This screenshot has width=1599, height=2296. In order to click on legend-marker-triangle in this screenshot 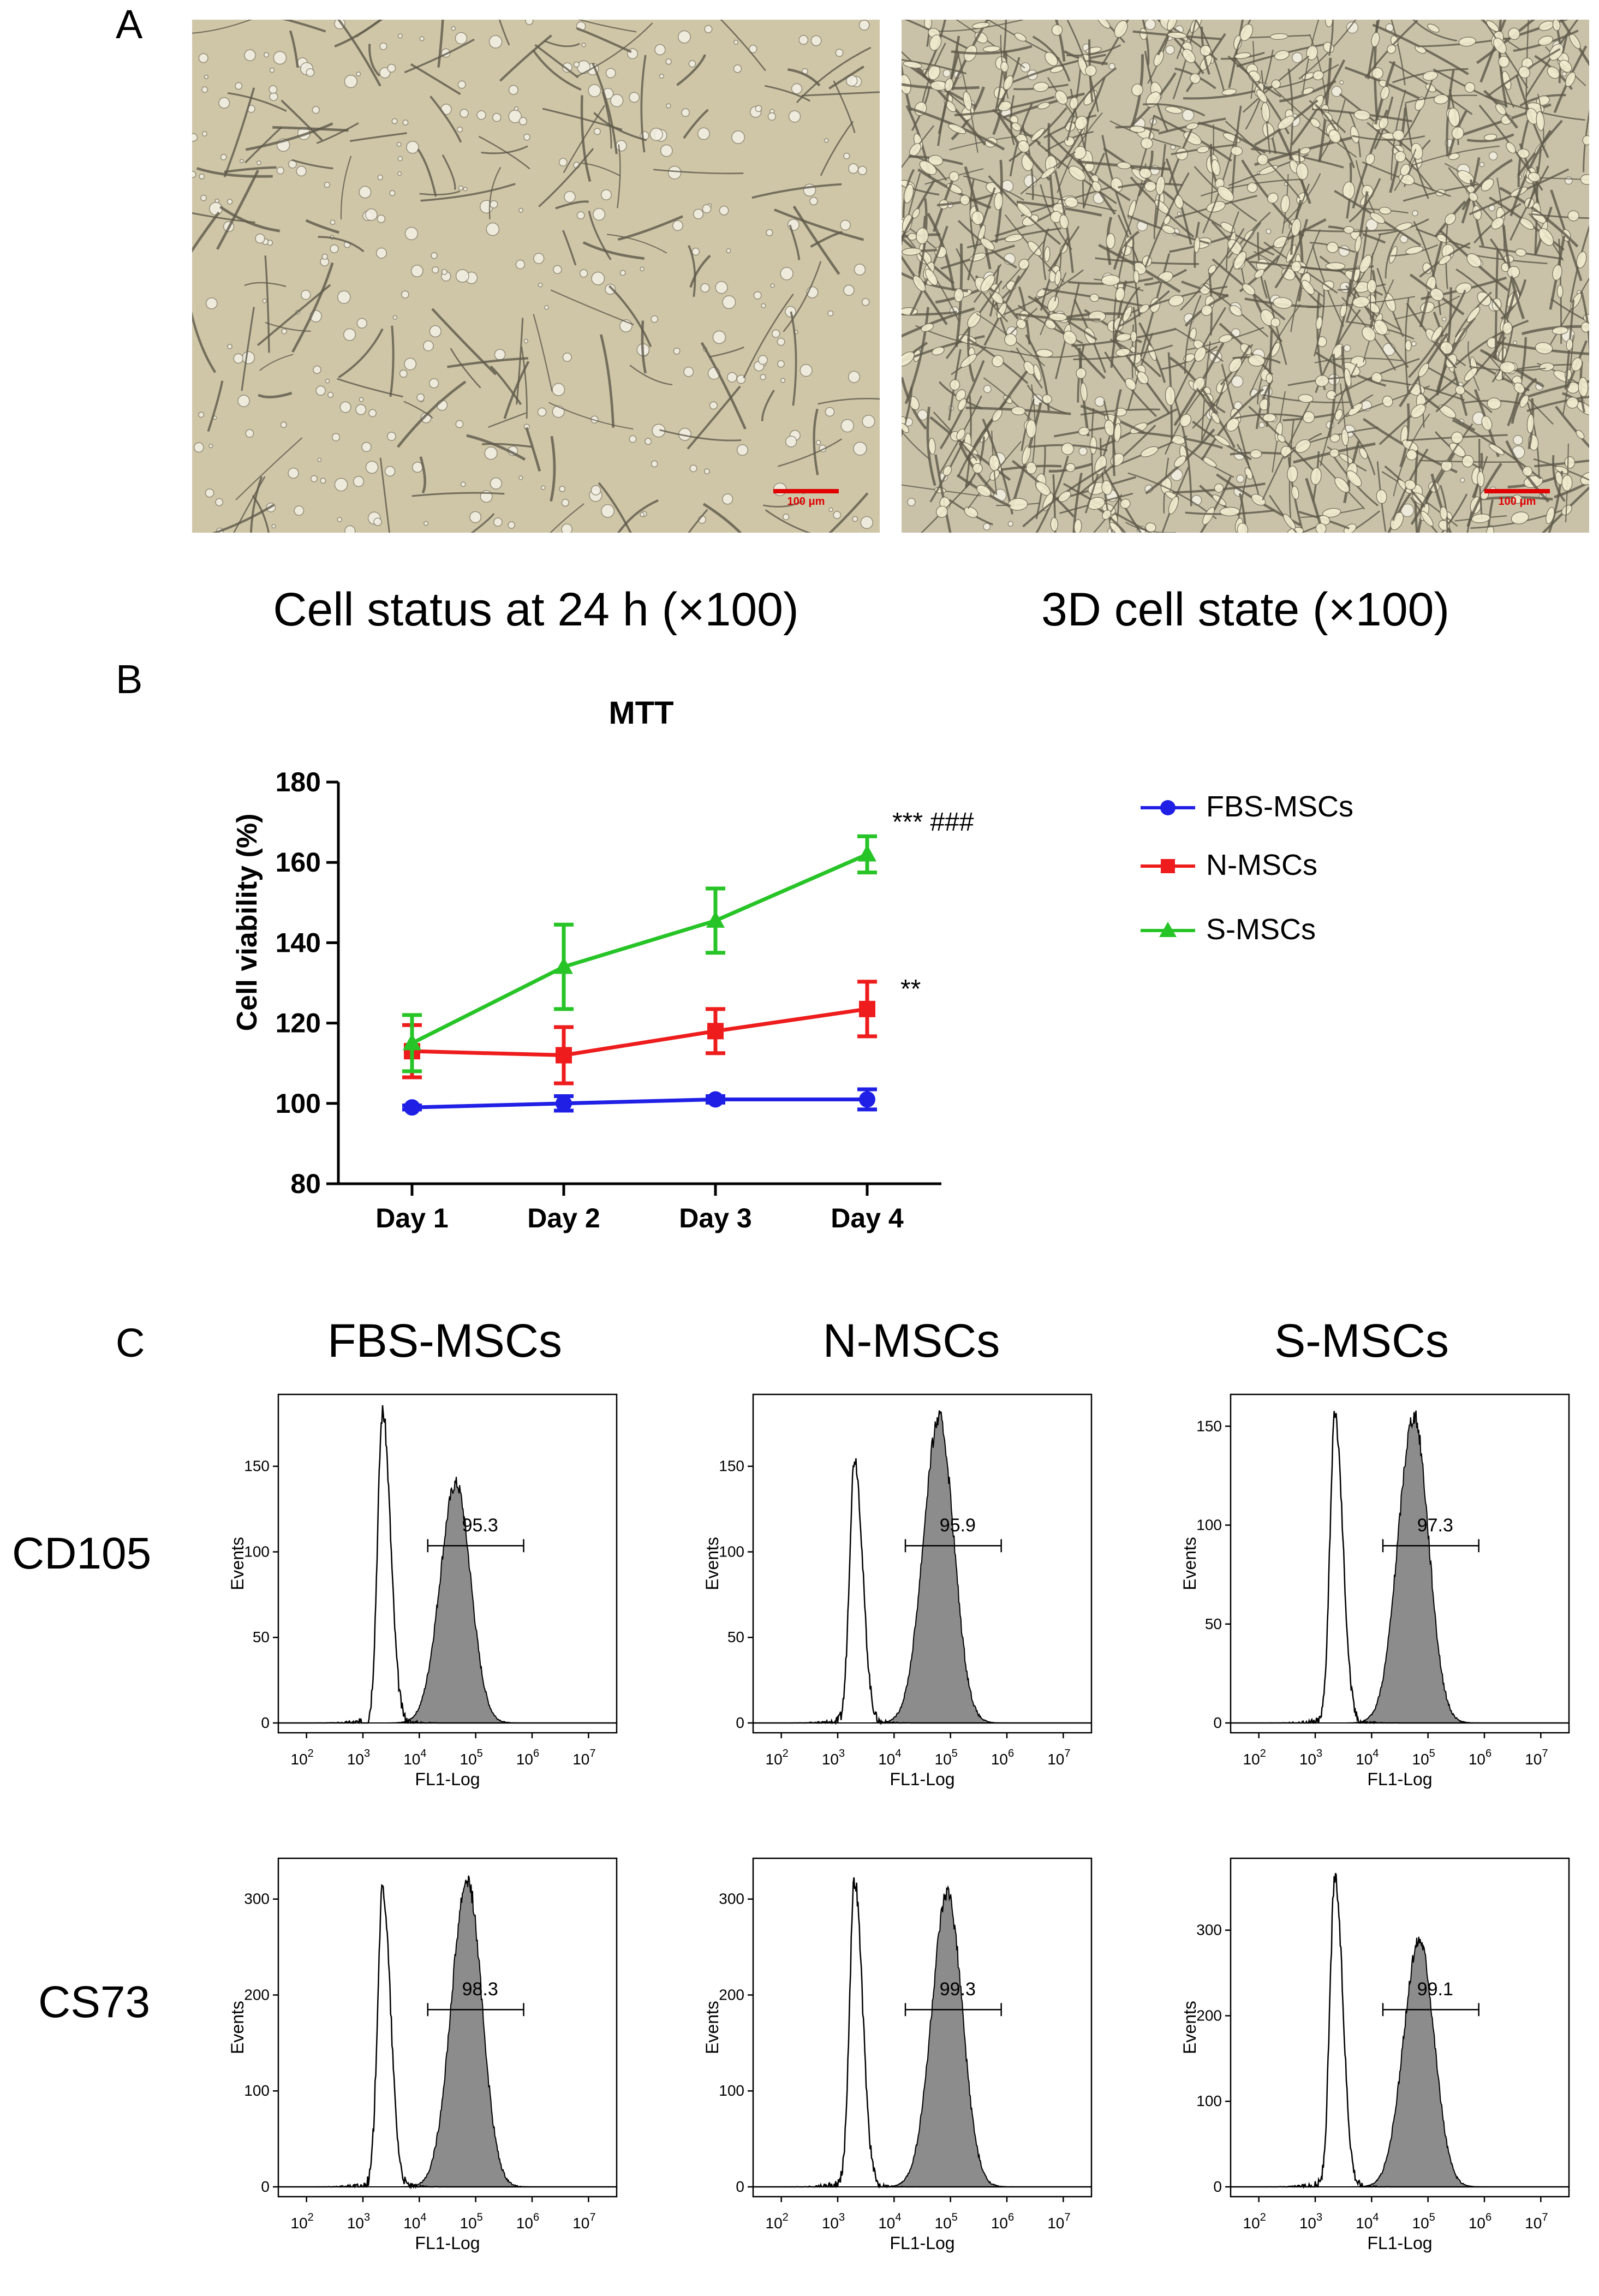, I will do `click(1168, 929)`.